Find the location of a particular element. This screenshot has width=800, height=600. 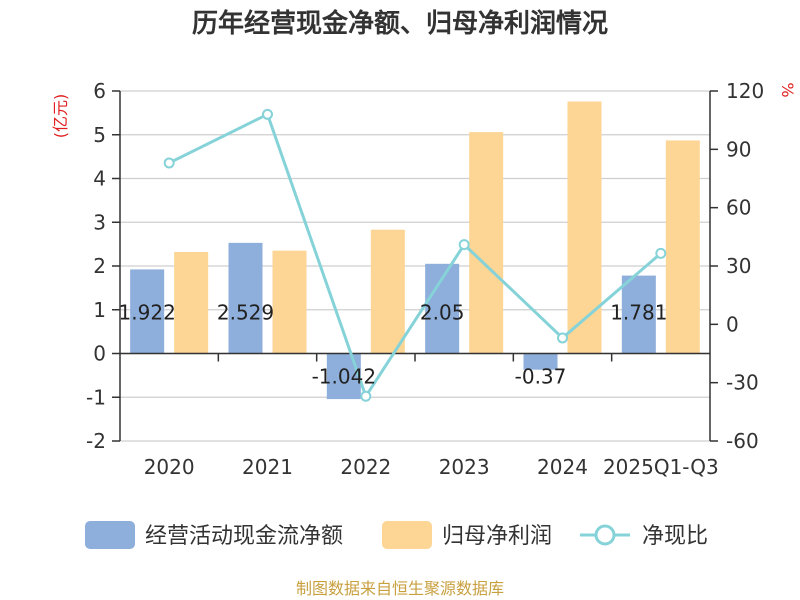

left-axis-unit: (亿元) is located at coordinates (60, 116).